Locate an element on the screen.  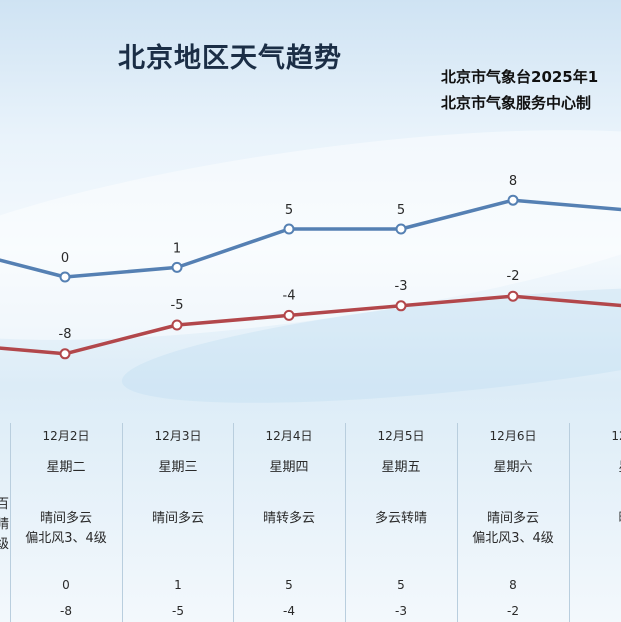
day-weekday: 星期五 is located at coordinates (401, 467).